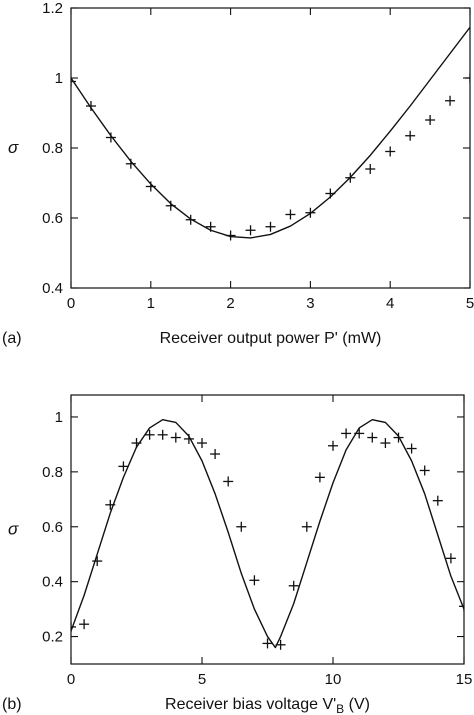  I want to click on x-axis-label-unit: (V), so click(357, 704).